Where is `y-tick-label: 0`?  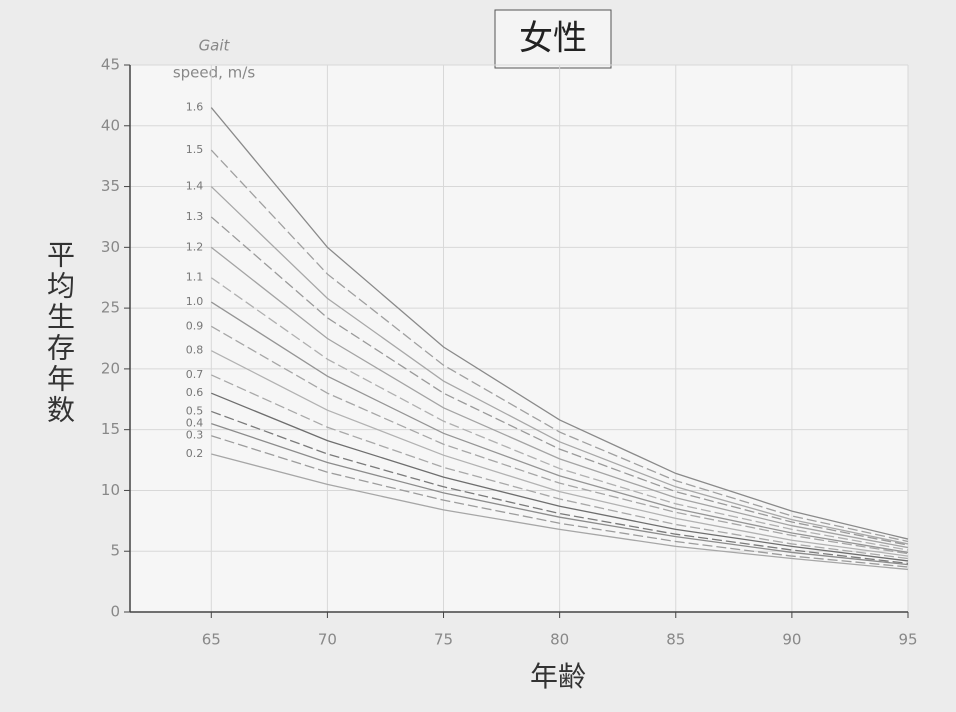
y-tick-label: 0 is located at coordinates (115, 612).